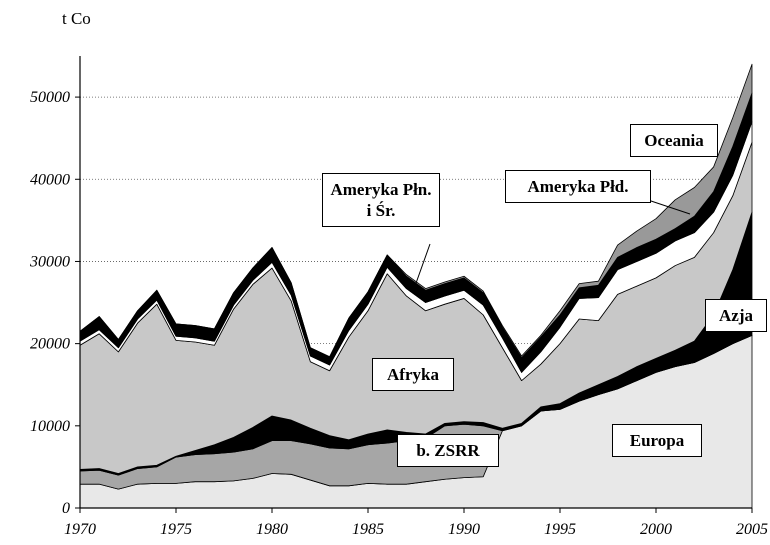 The width and height of the screenshot is (770, 545). What do you see at coordinates (50, 344) in the screenshot?
I see `y-tick-label: 20000` at bounding box center [50, 344].